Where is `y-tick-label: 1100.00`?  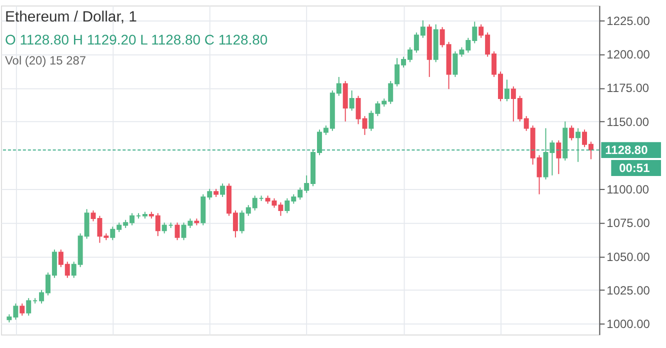
y-tick-label: 1100.00 is located at coordinates (628, 189).